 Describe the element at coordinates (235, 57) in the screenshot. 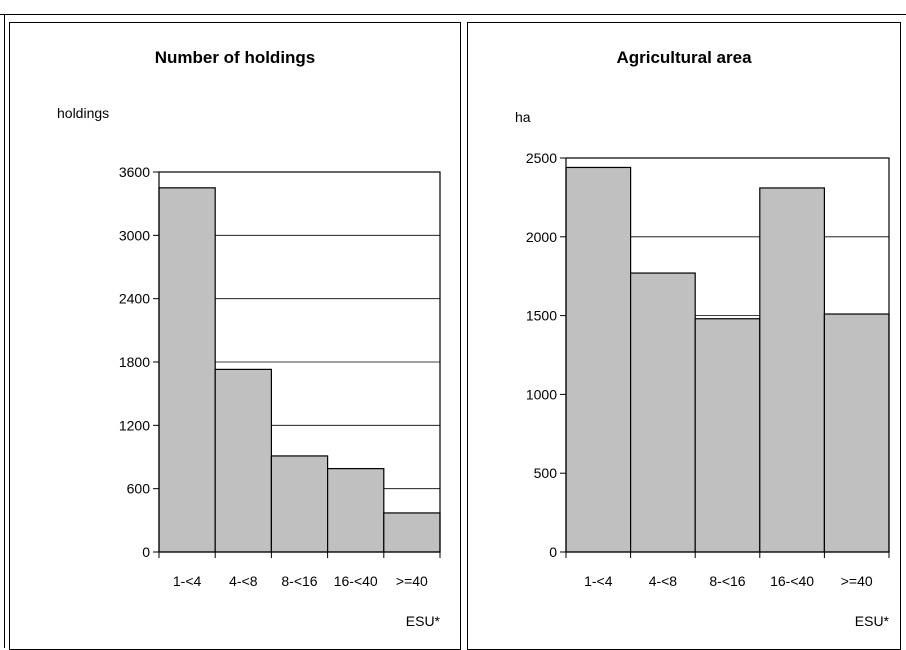

I see `chart-title: Number of holdings` at that location.